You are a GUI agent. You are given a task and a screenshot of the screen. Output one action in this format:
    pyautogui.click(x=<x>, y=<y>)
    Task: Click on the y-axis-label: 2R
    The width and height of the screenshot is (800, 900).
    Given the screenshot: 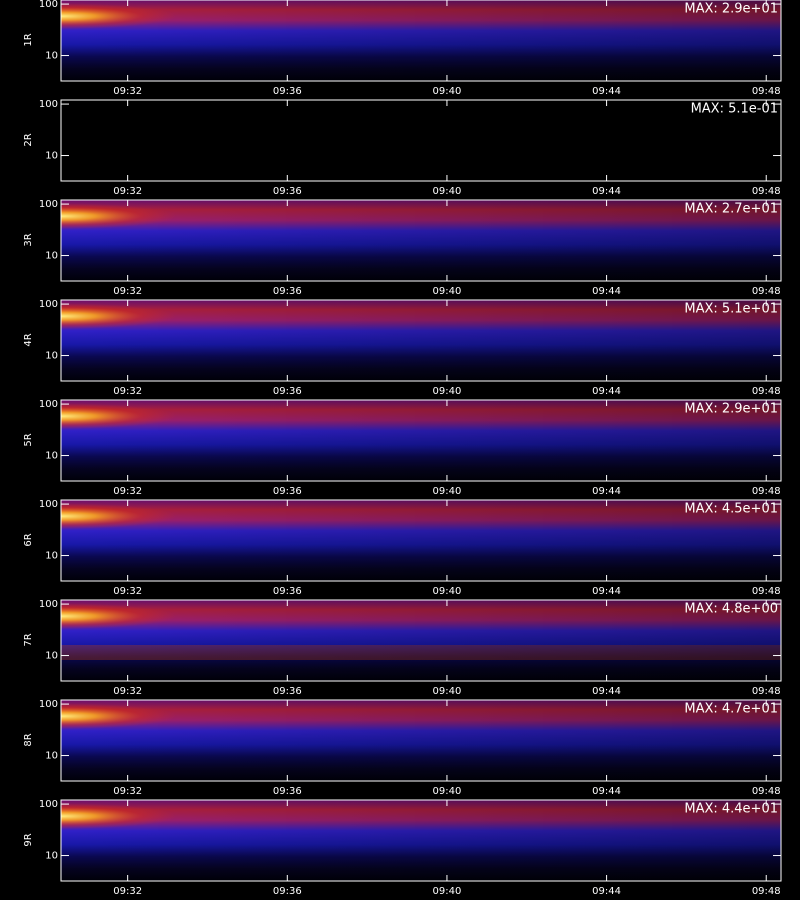 What is the action you would take?
    pyautogui.click(x=28, y=139)
    